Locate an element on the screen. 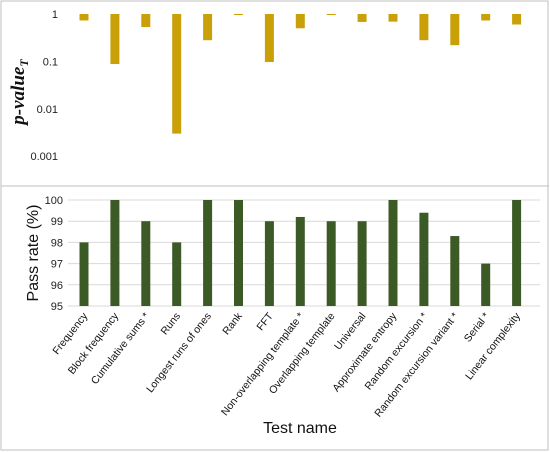 The image size is (550, 452). x-category-label: Rank is located at coordinates (232, 323).